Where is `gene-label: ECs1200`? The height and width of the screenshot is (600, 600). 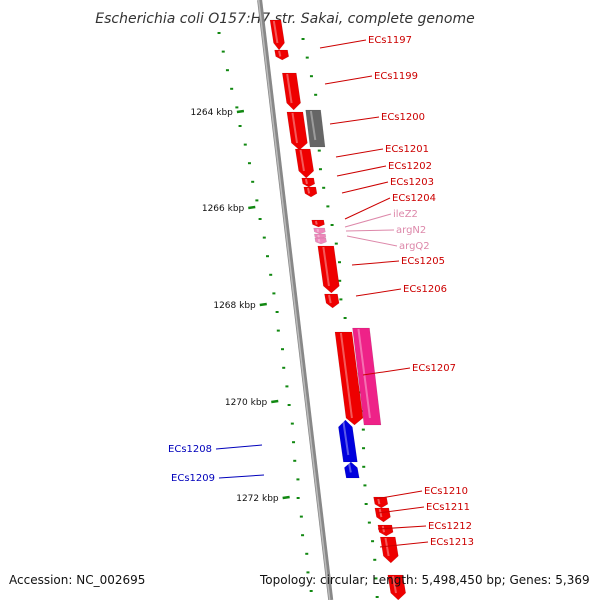
gene-label: ECs1200 is located at coordinates (403, 117).